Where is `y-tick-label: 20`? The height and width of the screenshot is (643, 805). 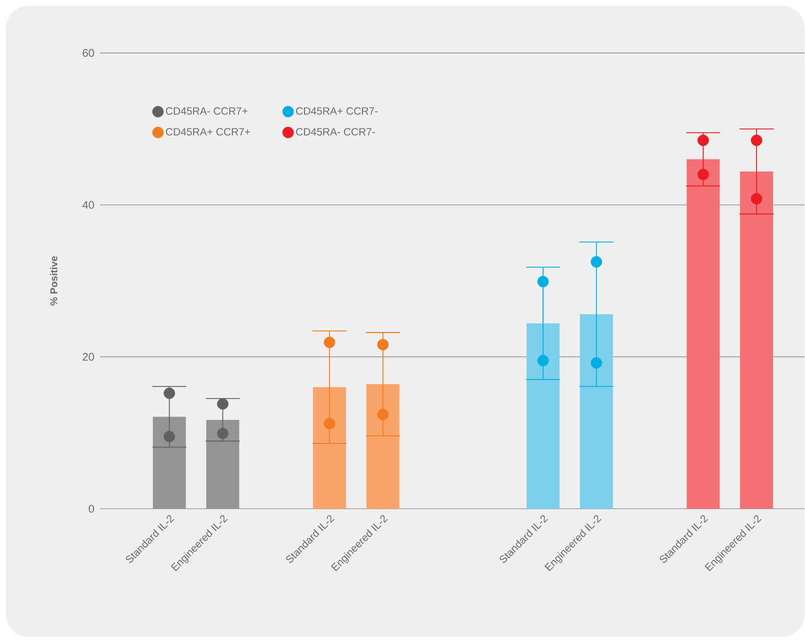 y-tick-label: 20 is located at coordinates (88, 357).